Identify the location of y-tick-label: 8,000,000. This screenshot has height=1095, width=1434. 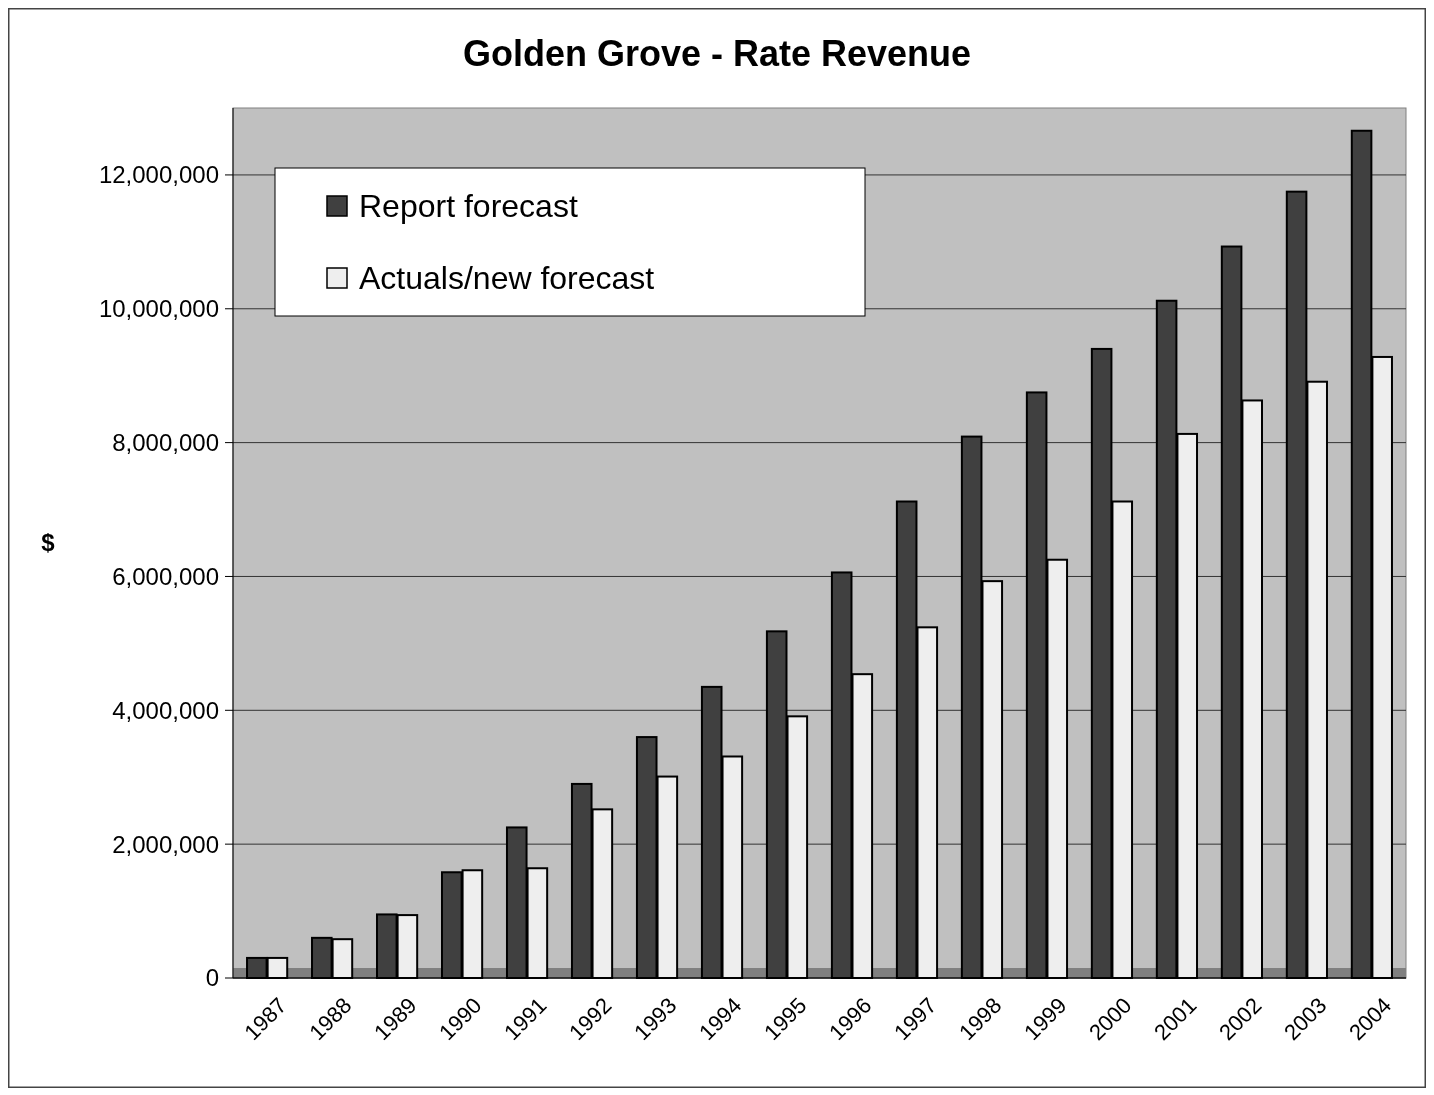
(165, 443).